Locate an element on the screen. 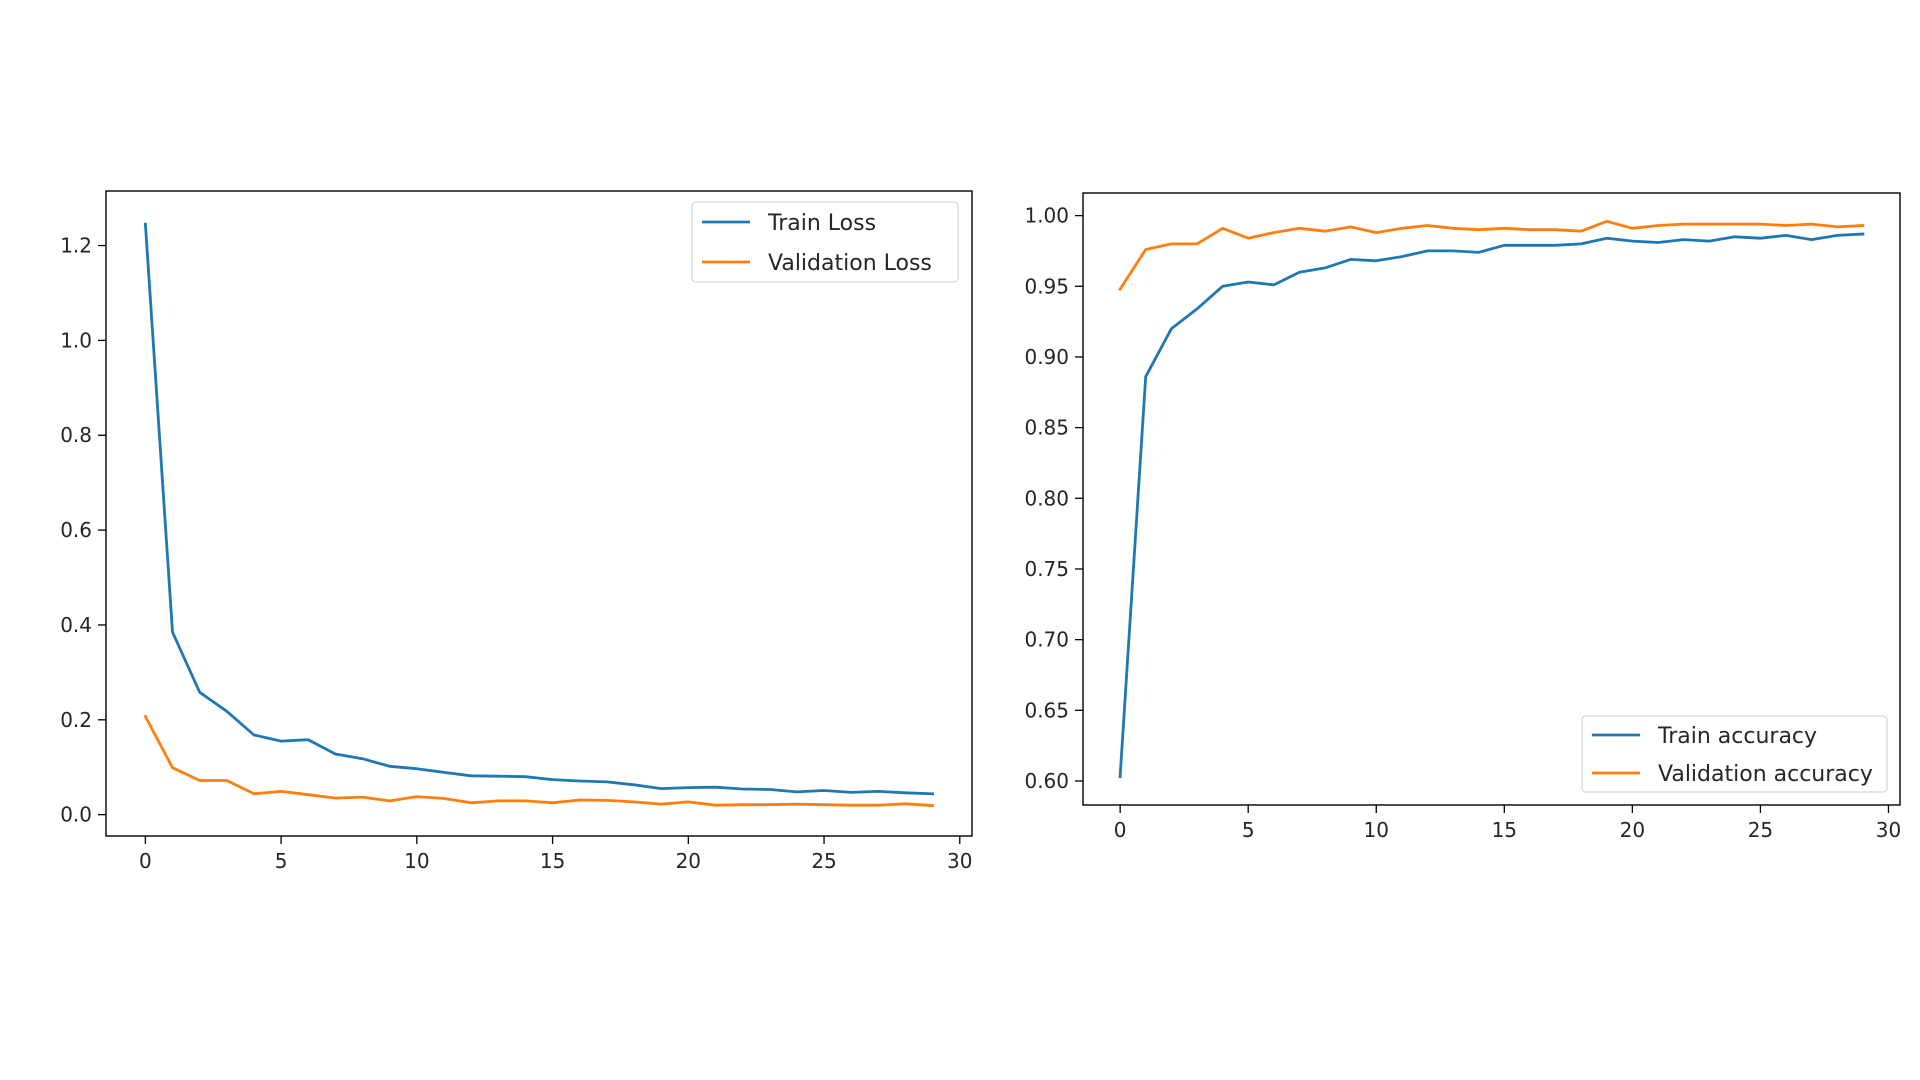 This screenshot has height=1080, width=1920. loss-chart-y-tick-label: 1.0 is located at coordinates (76, 340).